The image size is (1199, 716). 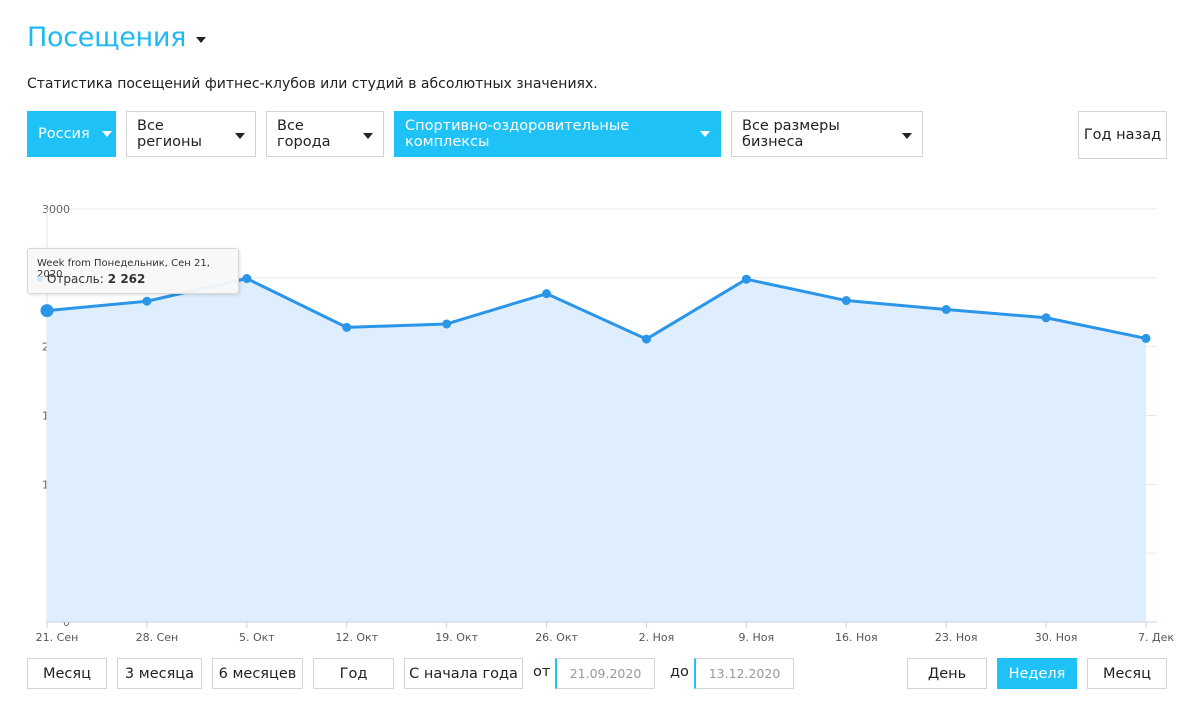 I want to click on y-tick-label: 3000, so click(x=56, y=209).